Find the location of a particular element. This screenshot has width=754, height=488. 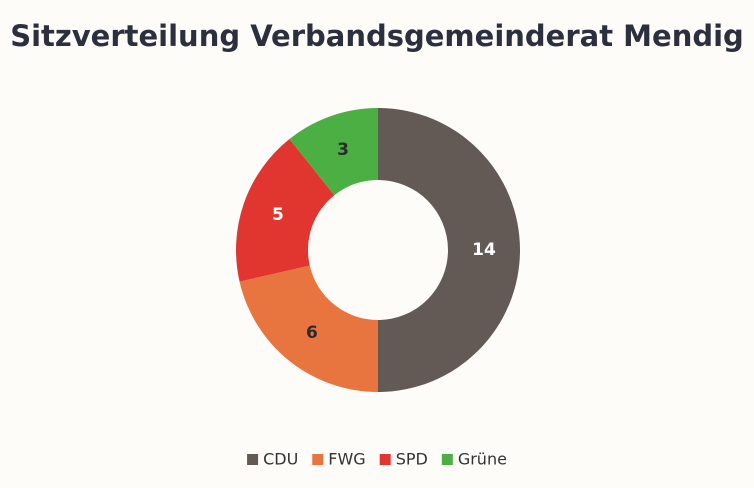

data-label: 3 is located at coordinates (343, 150).